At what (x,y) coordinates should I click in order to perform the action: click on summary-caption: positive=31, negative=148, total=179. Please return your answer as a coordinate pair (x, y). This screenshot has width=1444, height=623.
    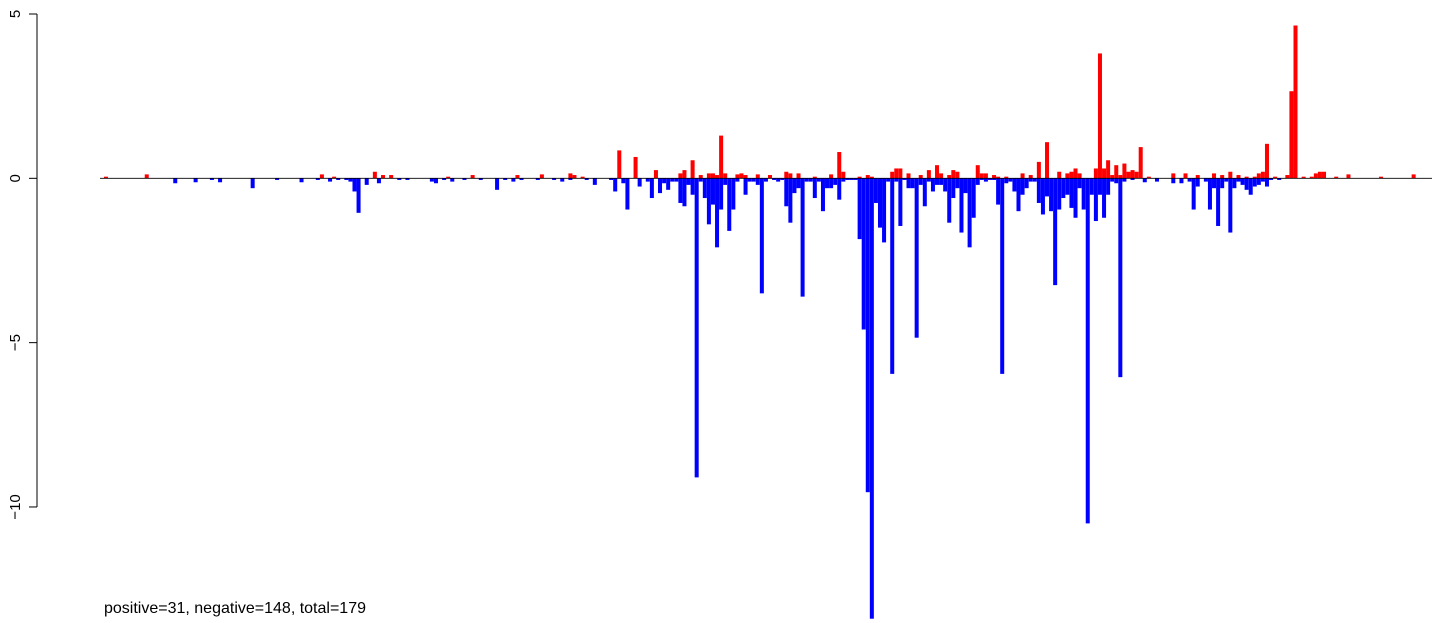
    Looking at the image, I should click on (235, 608).